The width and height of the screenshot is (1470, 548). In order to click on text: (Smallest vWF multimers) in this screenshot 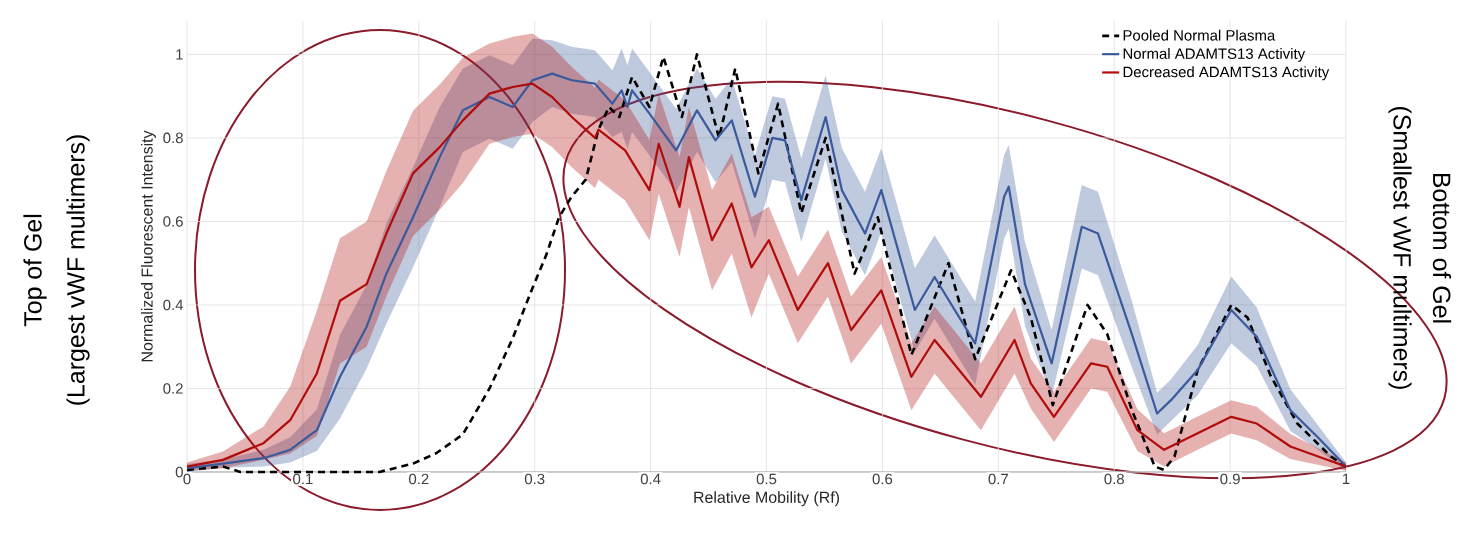, I will do `click(1400, 248)`.